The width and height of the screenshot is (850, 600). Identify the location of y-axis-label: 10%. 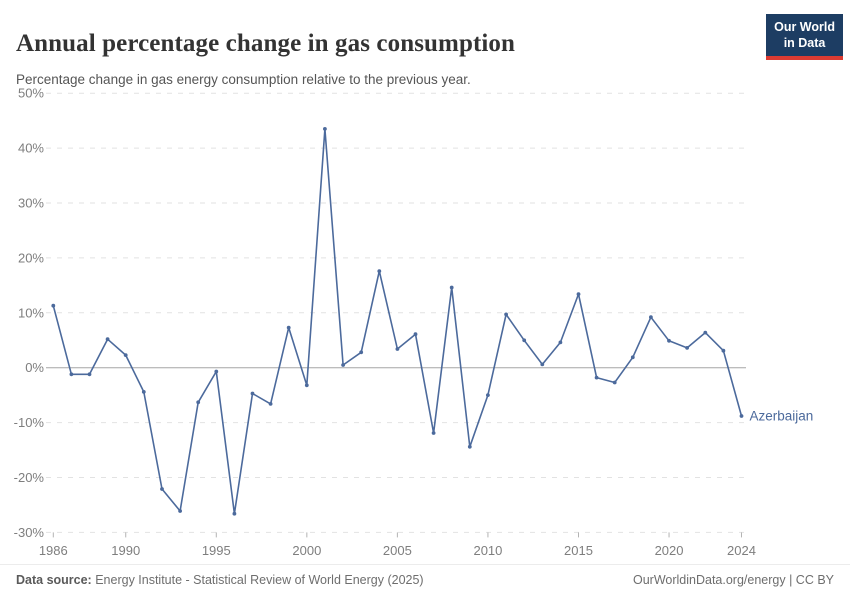
(31, 312).